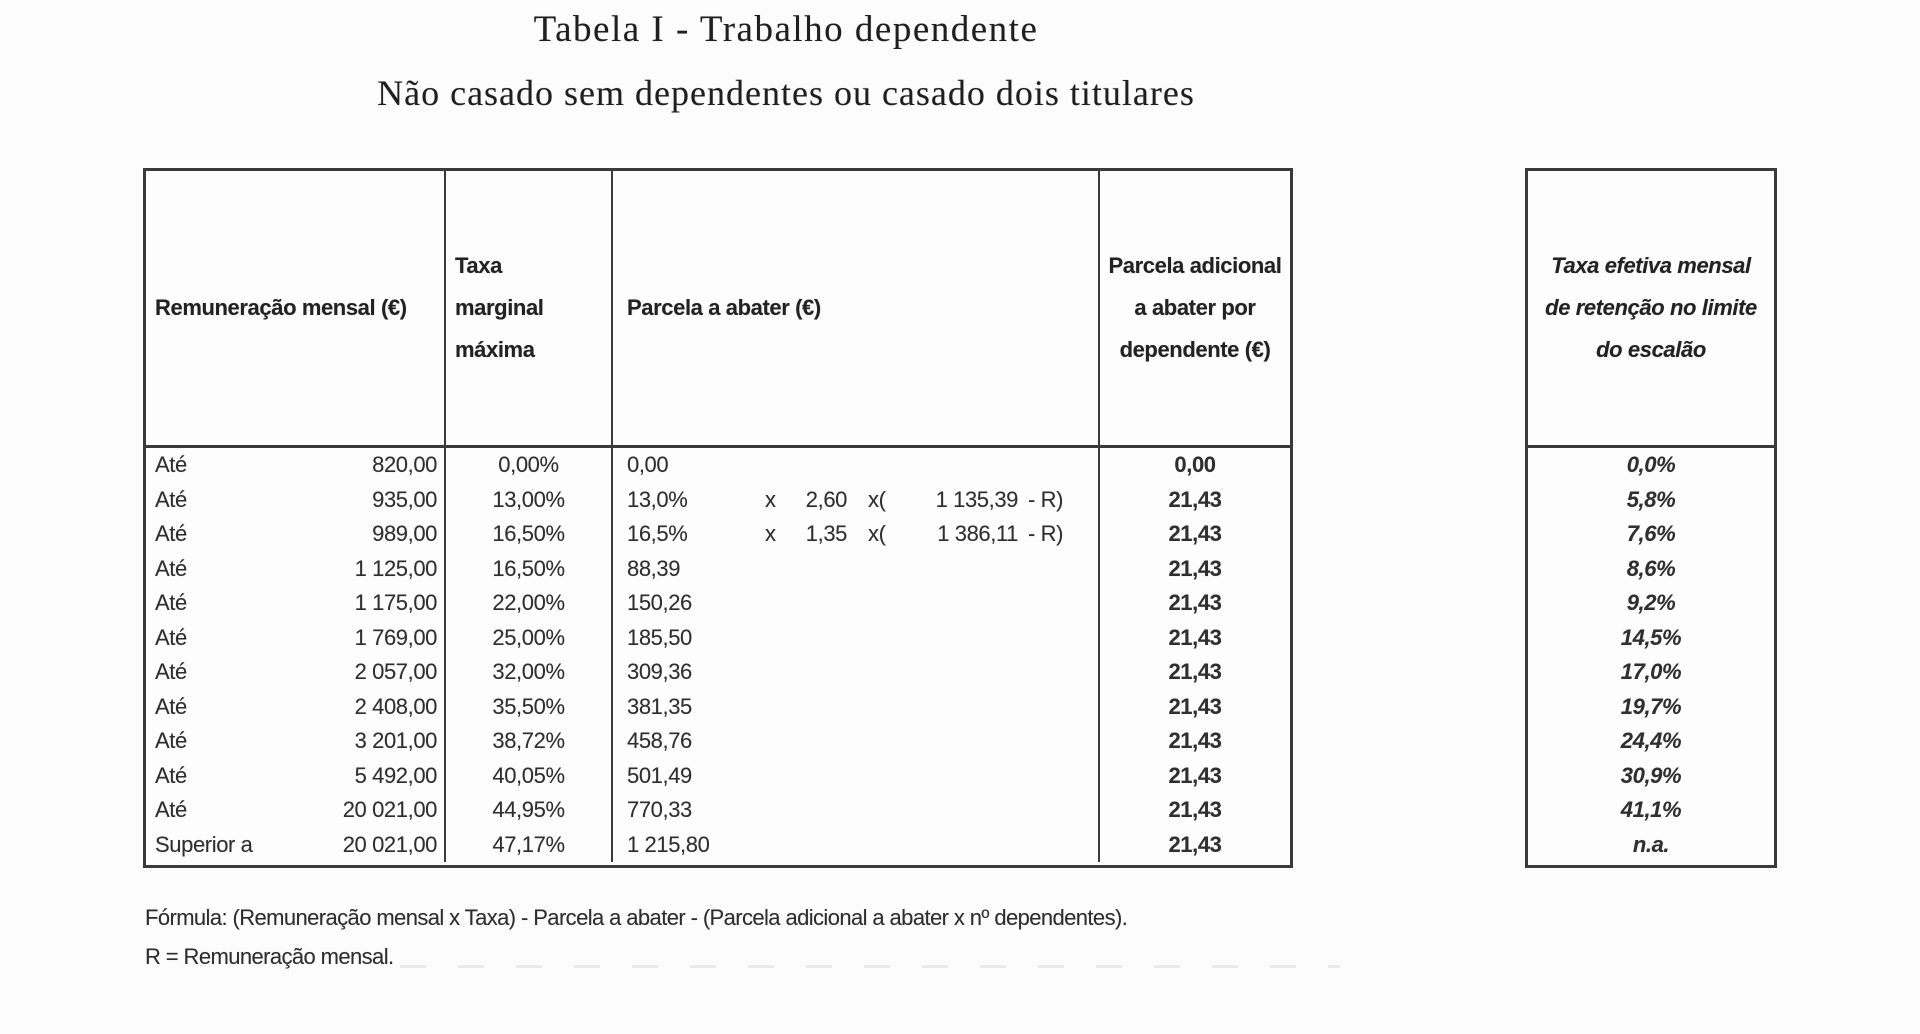 The width and height of the screenshot is (1920, 1034). What do you see at coordinates (528, 672) in the screenshot?
I see `marginal-rate-value: 32,00%` at bounding box center [528, 672].